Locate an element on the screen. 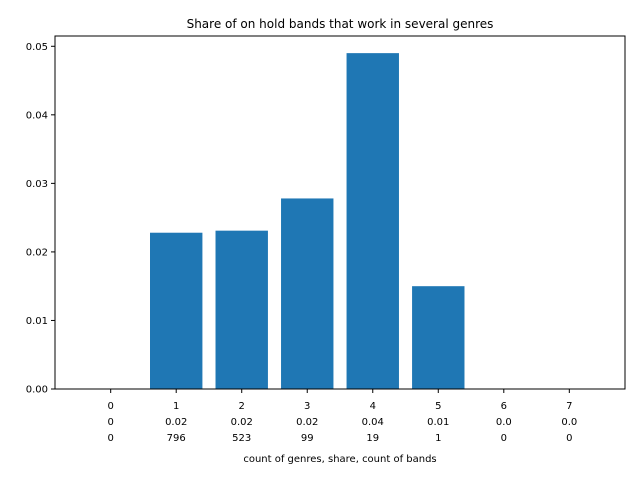  y-tick-label: 0.04 is located at coordinates (37, 115).